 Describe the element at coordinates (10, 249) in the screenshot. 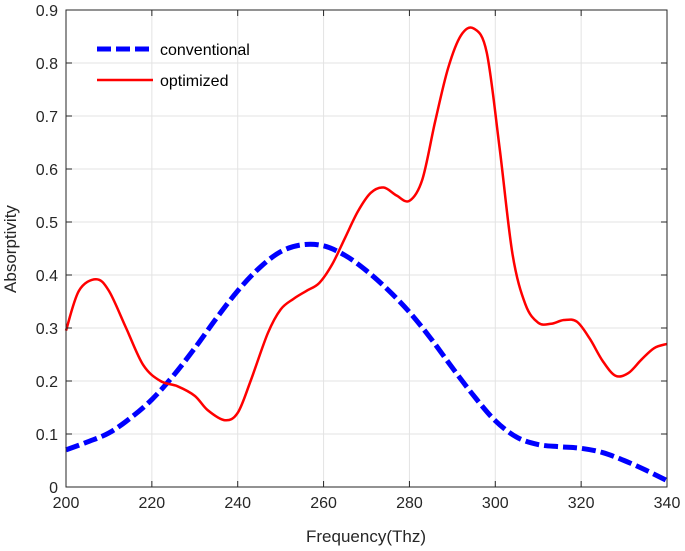

I see `y-axis-label: Absorptivity` at that location.